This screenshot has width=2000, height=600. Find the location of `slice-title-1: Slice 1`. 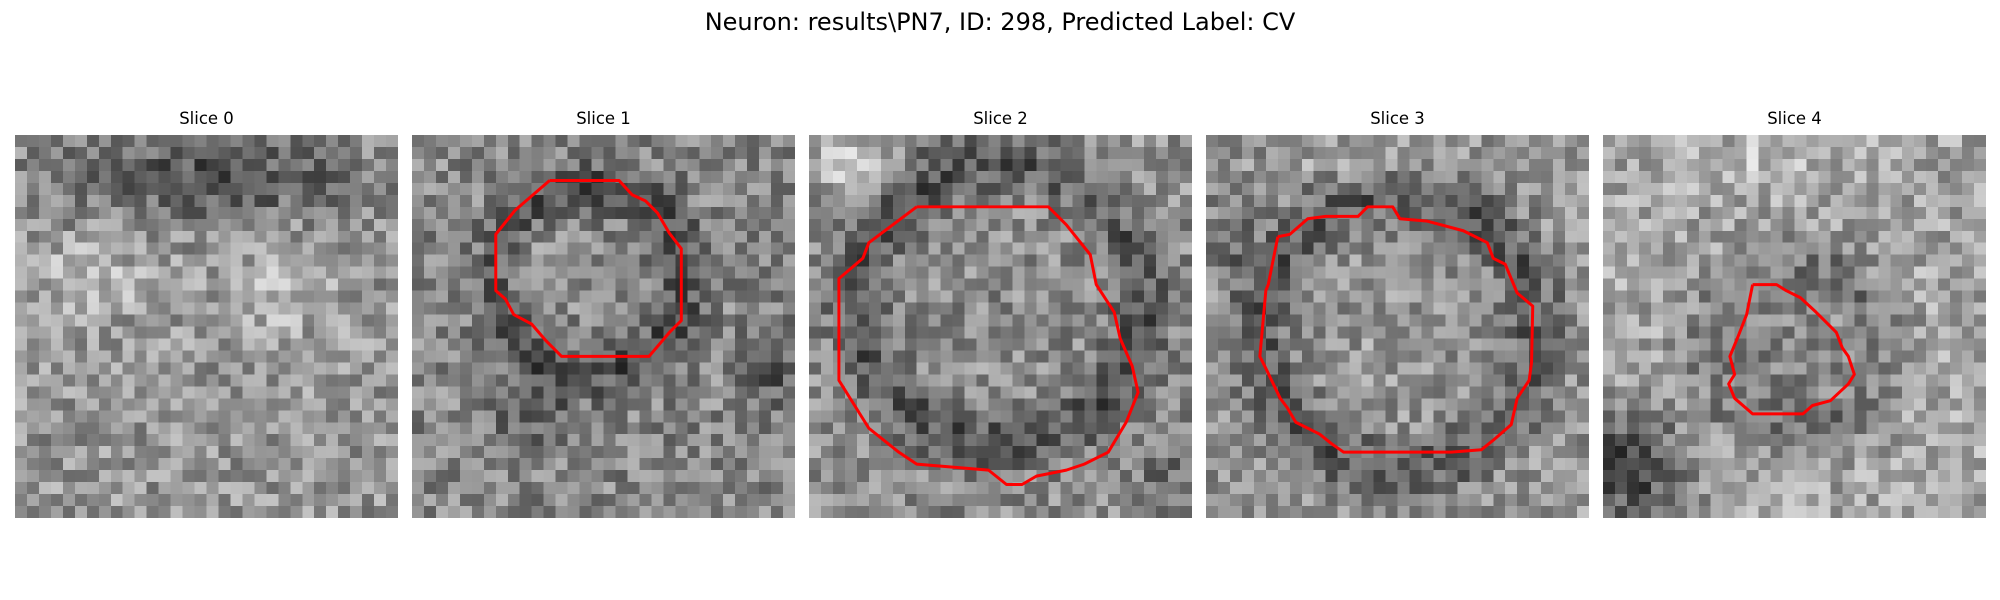

slice-title-1: Slice 1 is located at coordinates (603, 118).